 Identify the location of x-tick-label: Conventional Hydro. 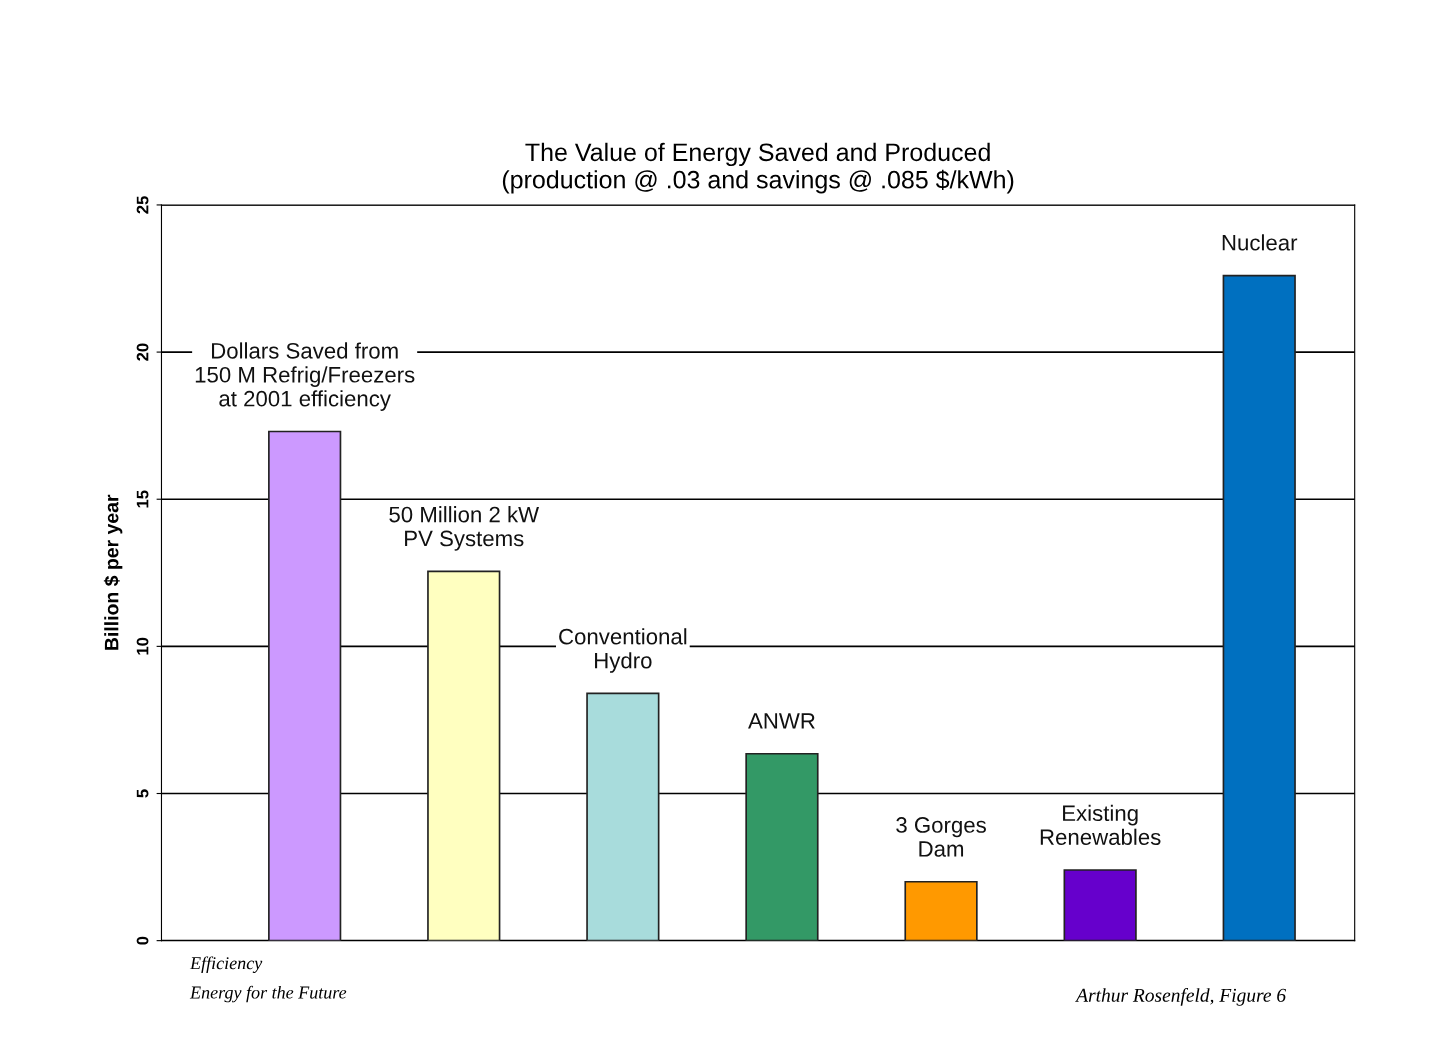
(623, 650).